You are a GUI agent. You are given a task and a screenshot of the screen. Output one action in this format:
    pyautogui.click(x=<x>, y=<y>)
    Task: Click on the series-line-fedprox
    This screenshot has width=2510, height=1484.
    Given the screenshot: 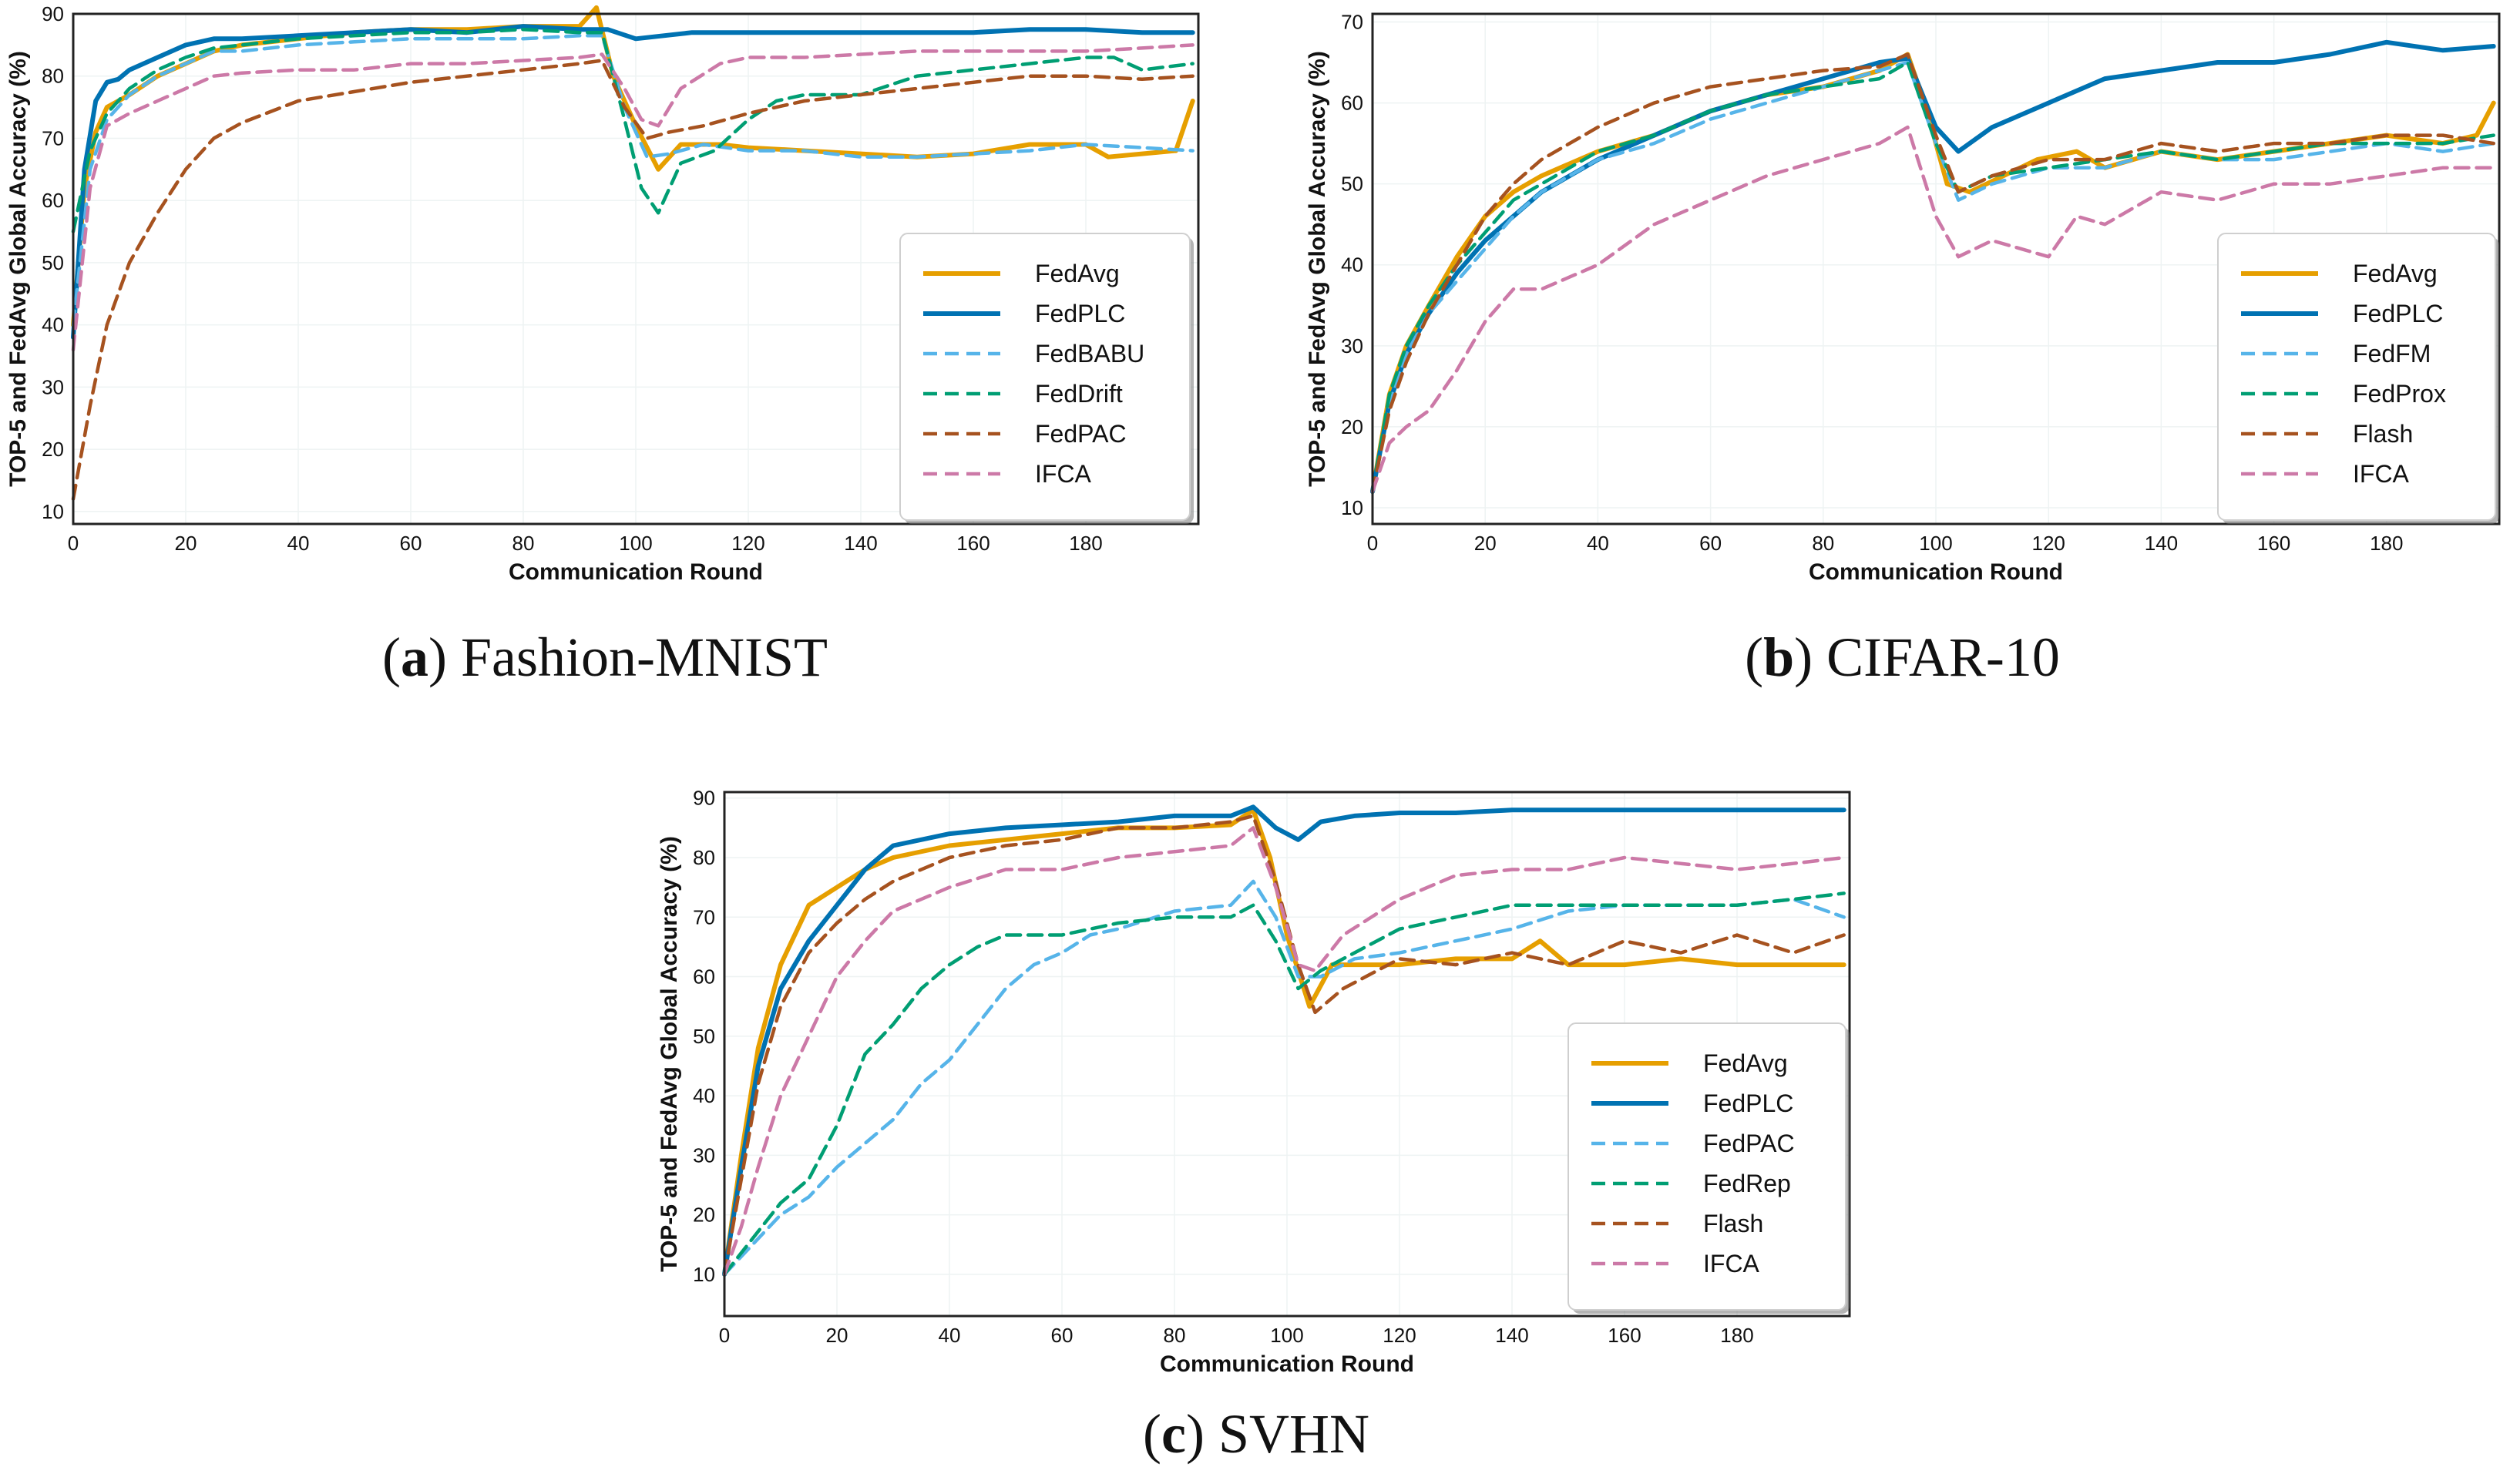 What is the action you would take?
    pyautogui.click(x=1932, y=277)
    